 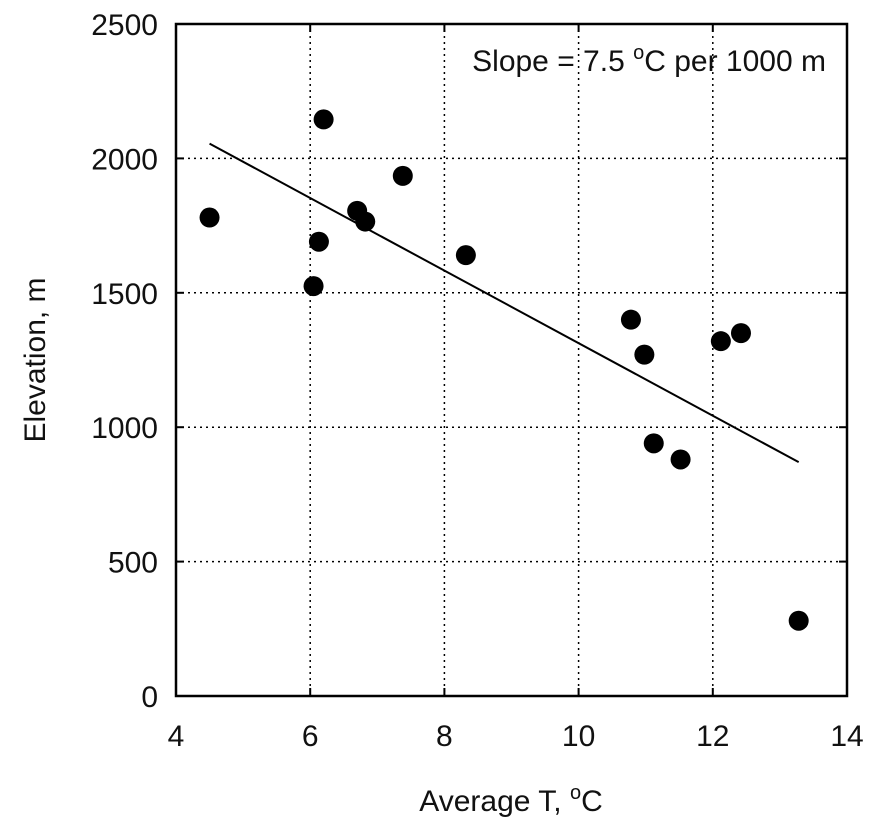 I want to click on x-tick-label: 6, so click(x=310, y=736).